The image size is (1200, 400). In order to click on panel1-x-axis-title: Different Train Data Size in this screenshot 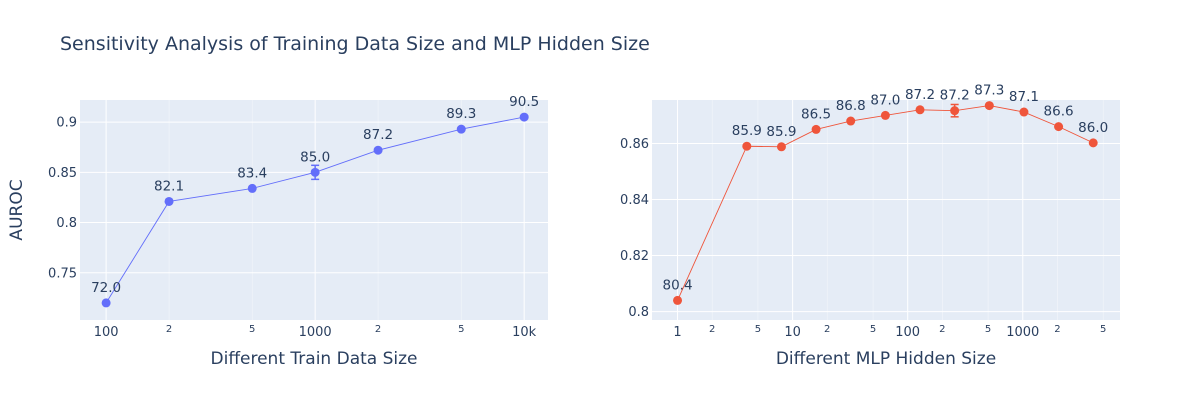, I will do `click(314, 359)`.